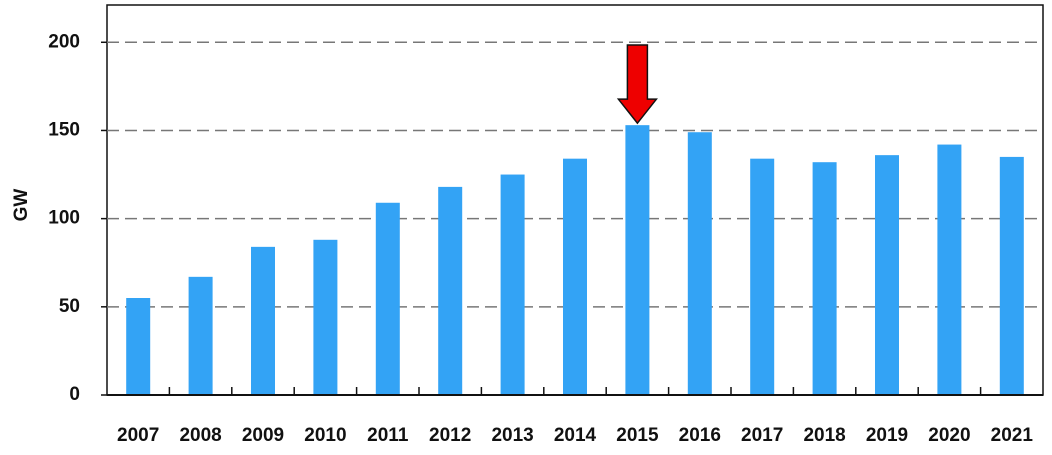 The image size is (1052, 455). Describe the element at coordinates (69, 306) in the screenshot. I see `y-tick-label: 50` at that location.